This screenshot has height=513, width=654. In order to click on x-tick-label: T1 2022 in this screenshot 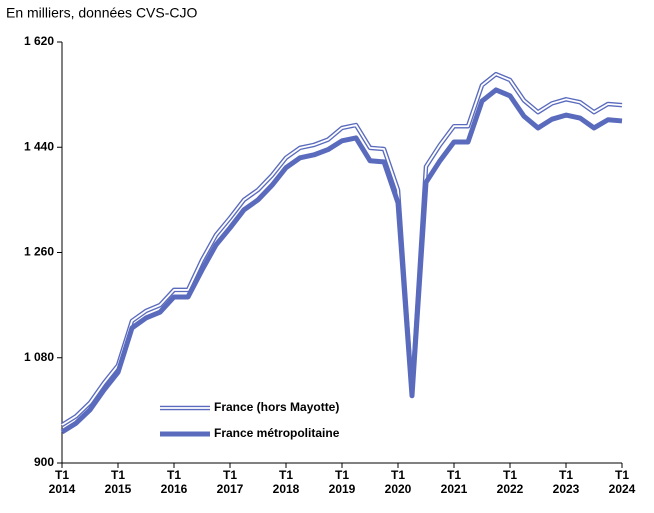, I will do `click(510, 482)`.